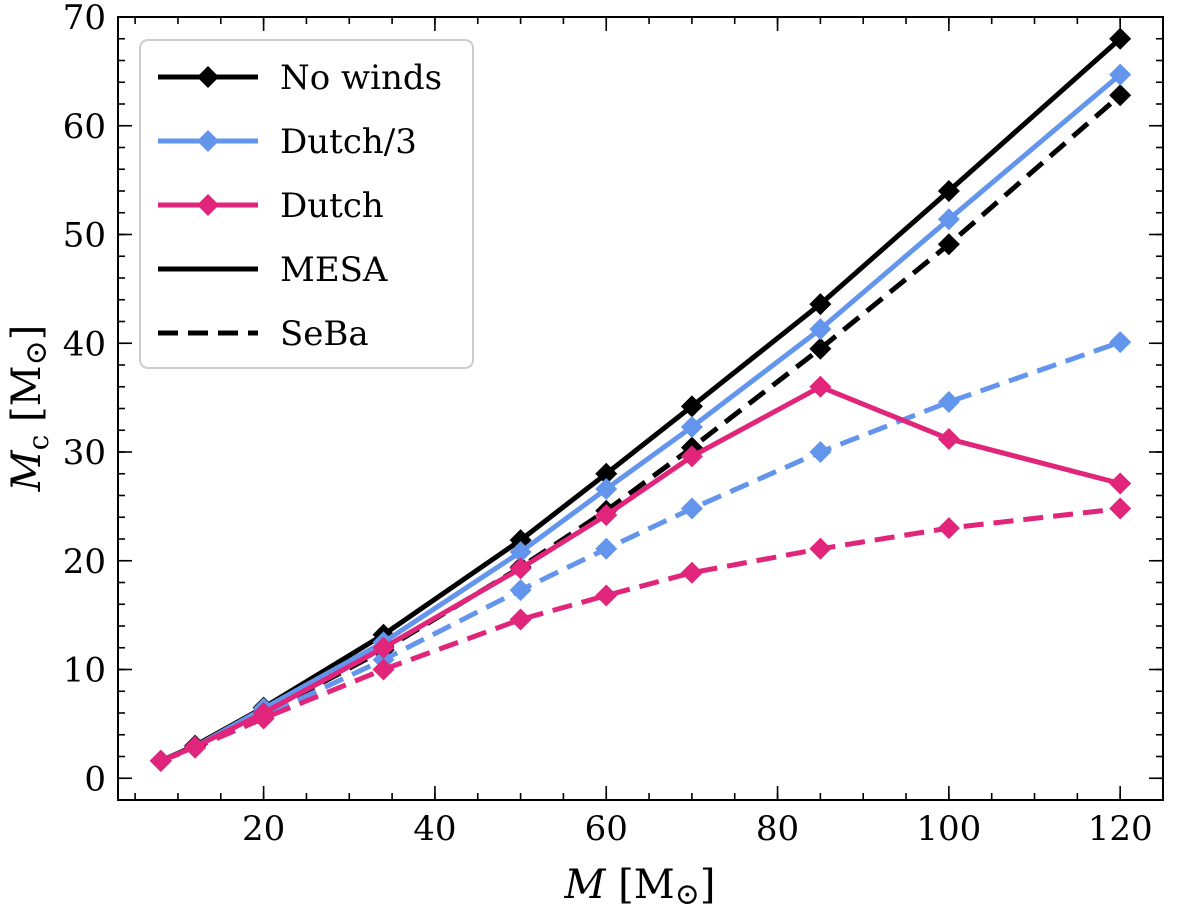  Describe the element at coordinates (84, 19) in the screenshot. I see `y-tick-label: 70` at that location.